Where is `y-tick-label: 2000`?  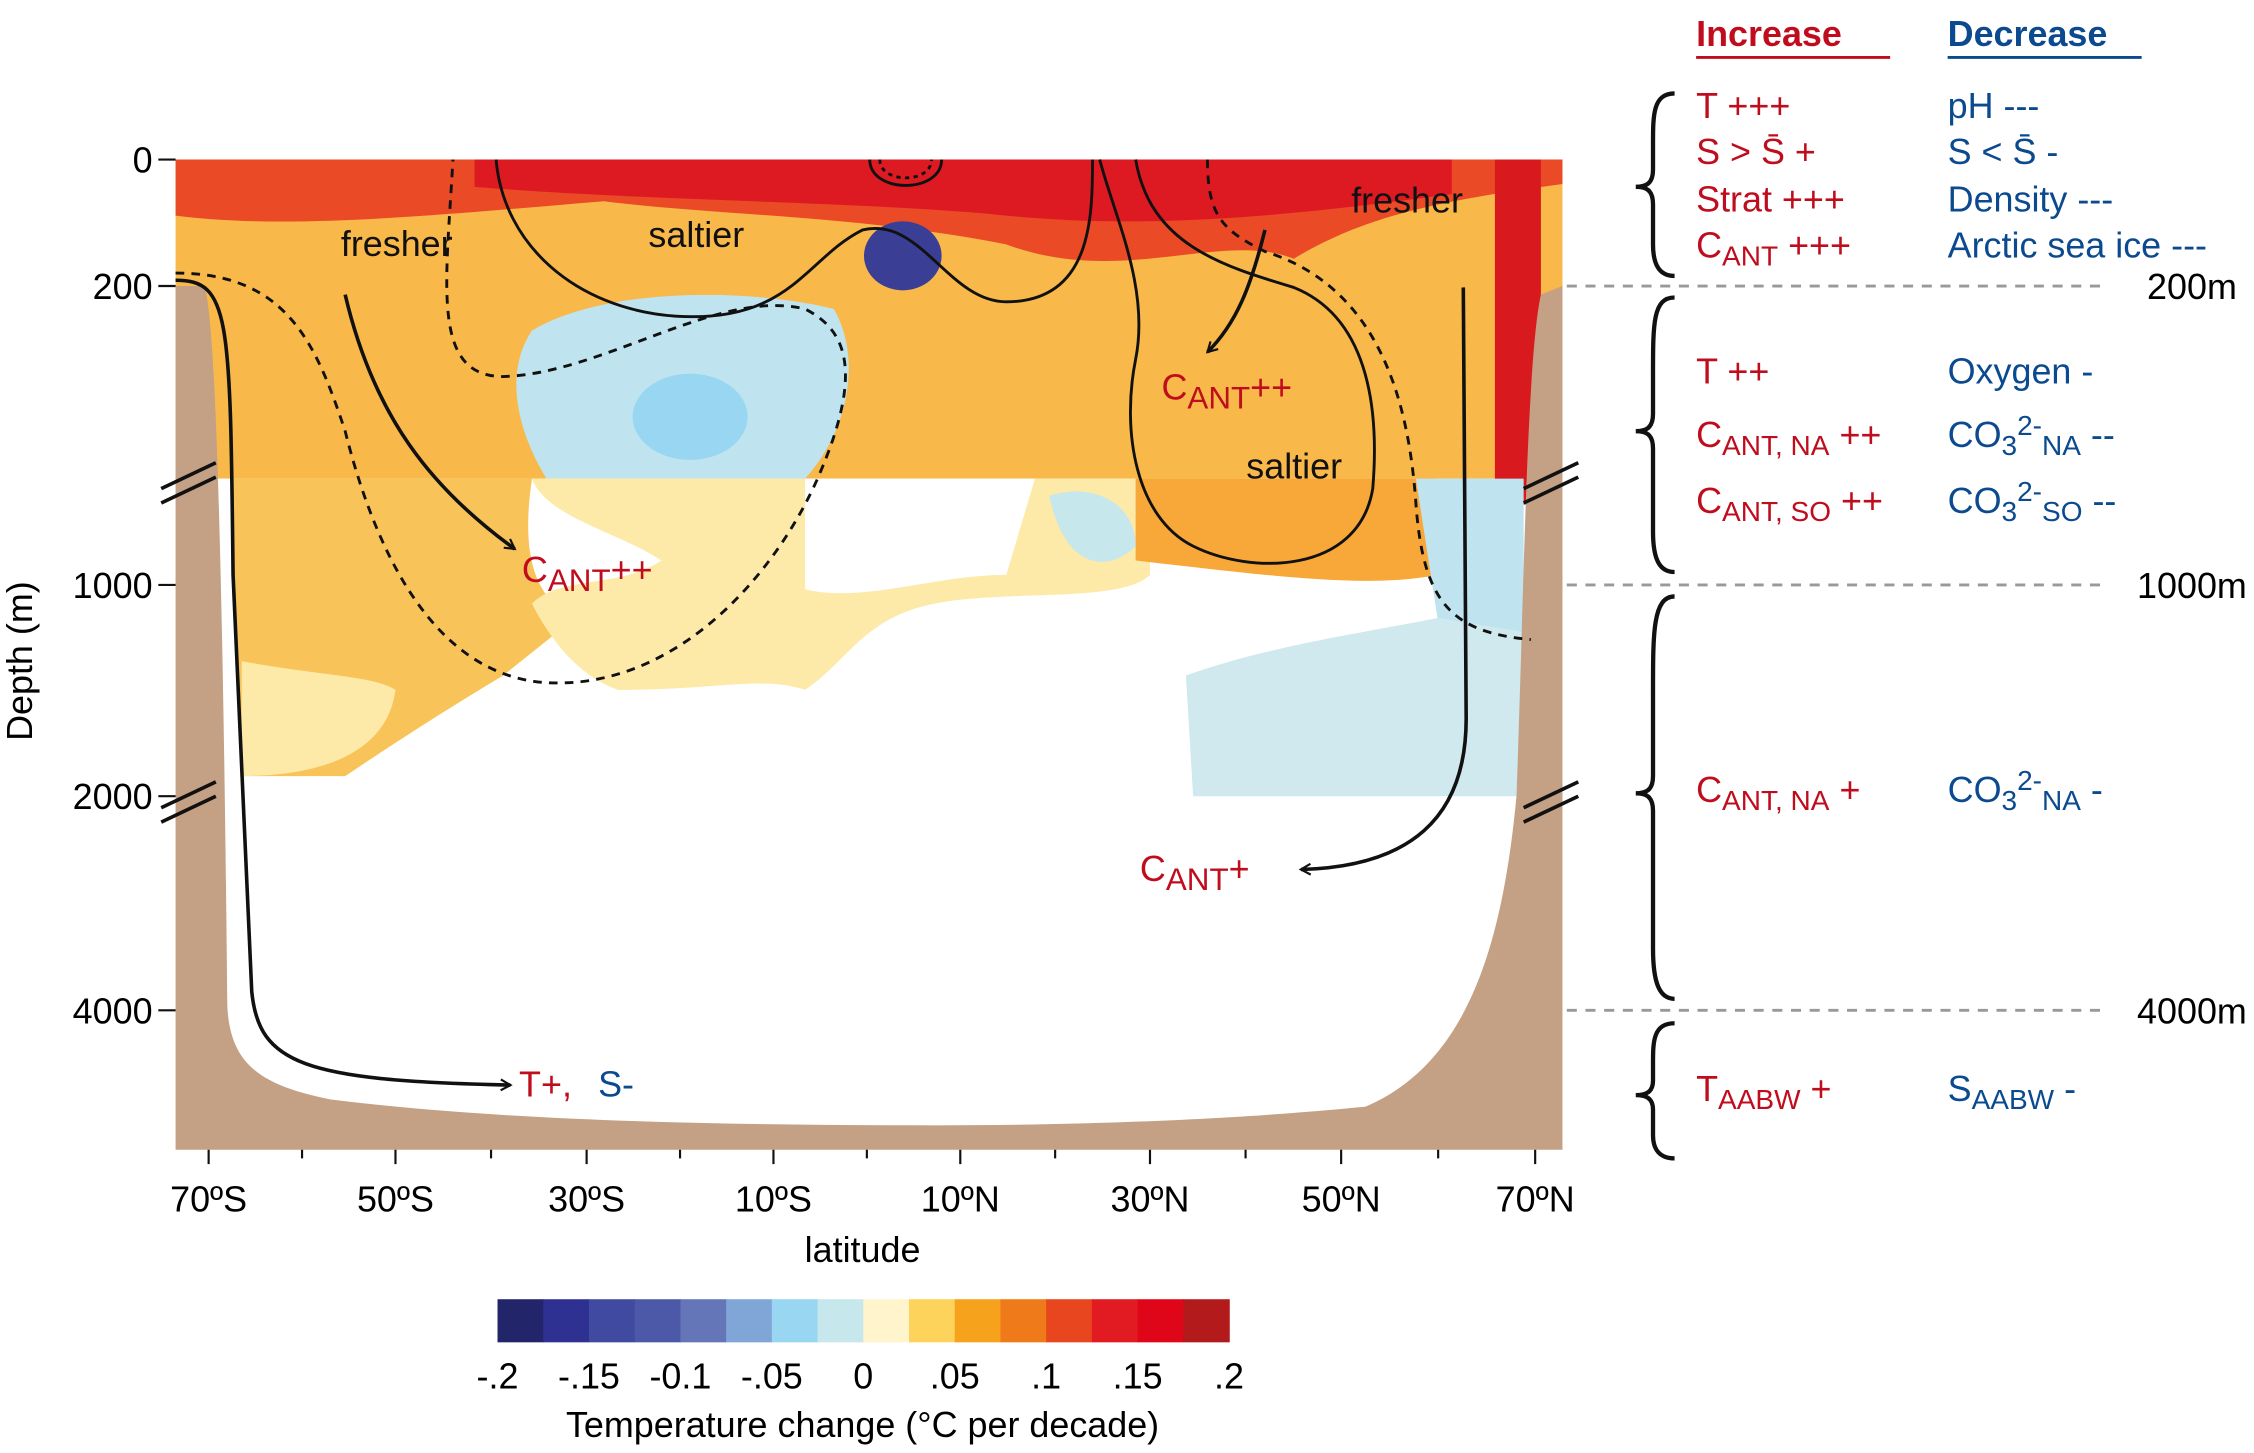 y-tick-label: 2000 is located at coordinates (113, 796).